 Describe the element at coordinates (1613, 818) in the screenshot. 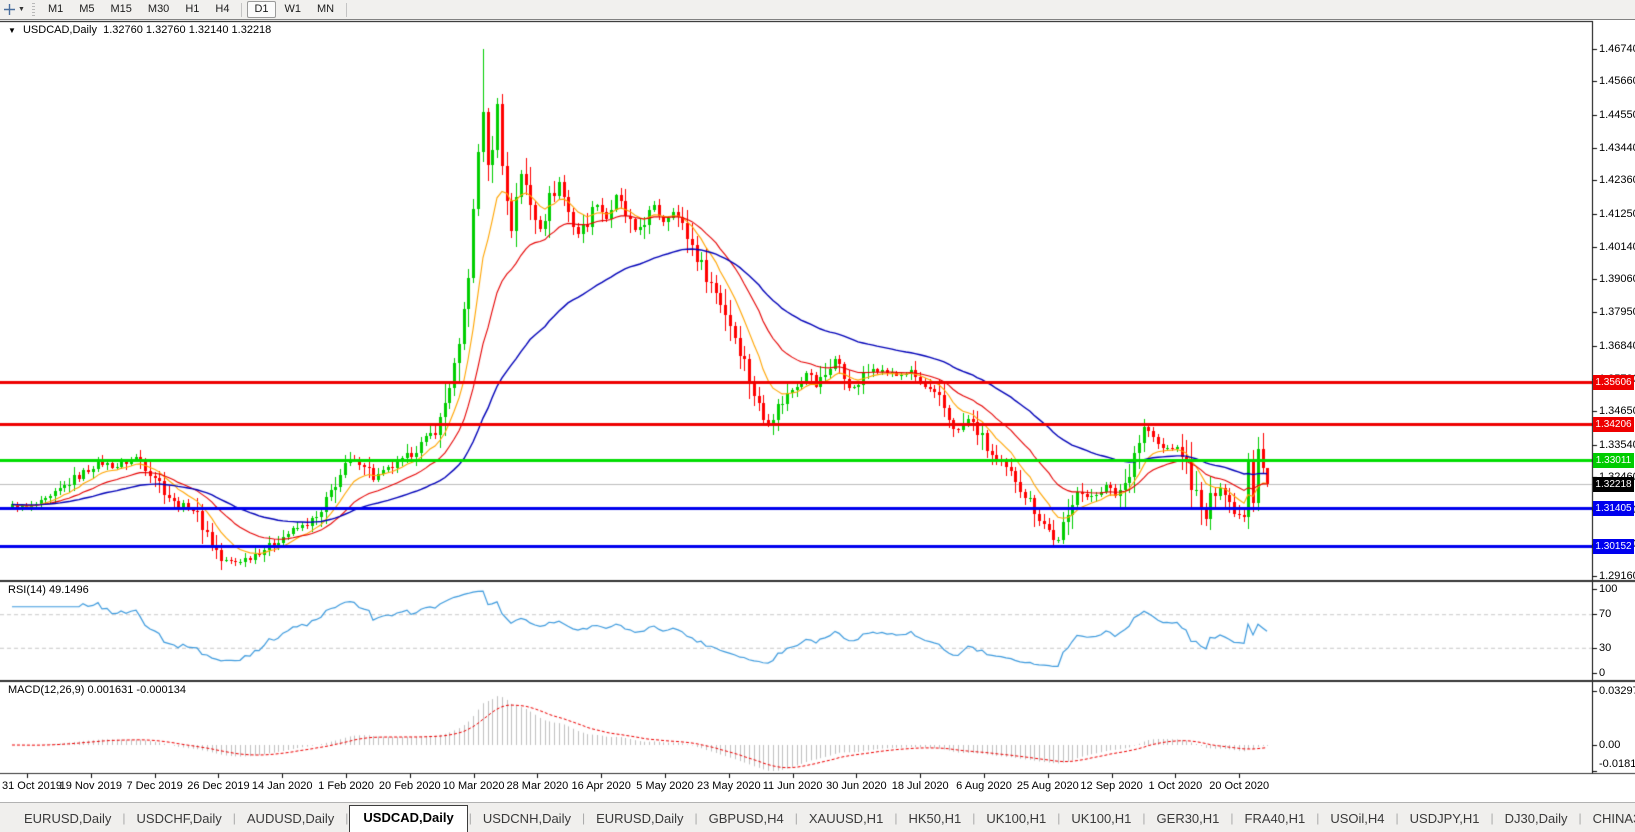

I see `chart-tab-china300-h1: CHINA300,H1` at that location.